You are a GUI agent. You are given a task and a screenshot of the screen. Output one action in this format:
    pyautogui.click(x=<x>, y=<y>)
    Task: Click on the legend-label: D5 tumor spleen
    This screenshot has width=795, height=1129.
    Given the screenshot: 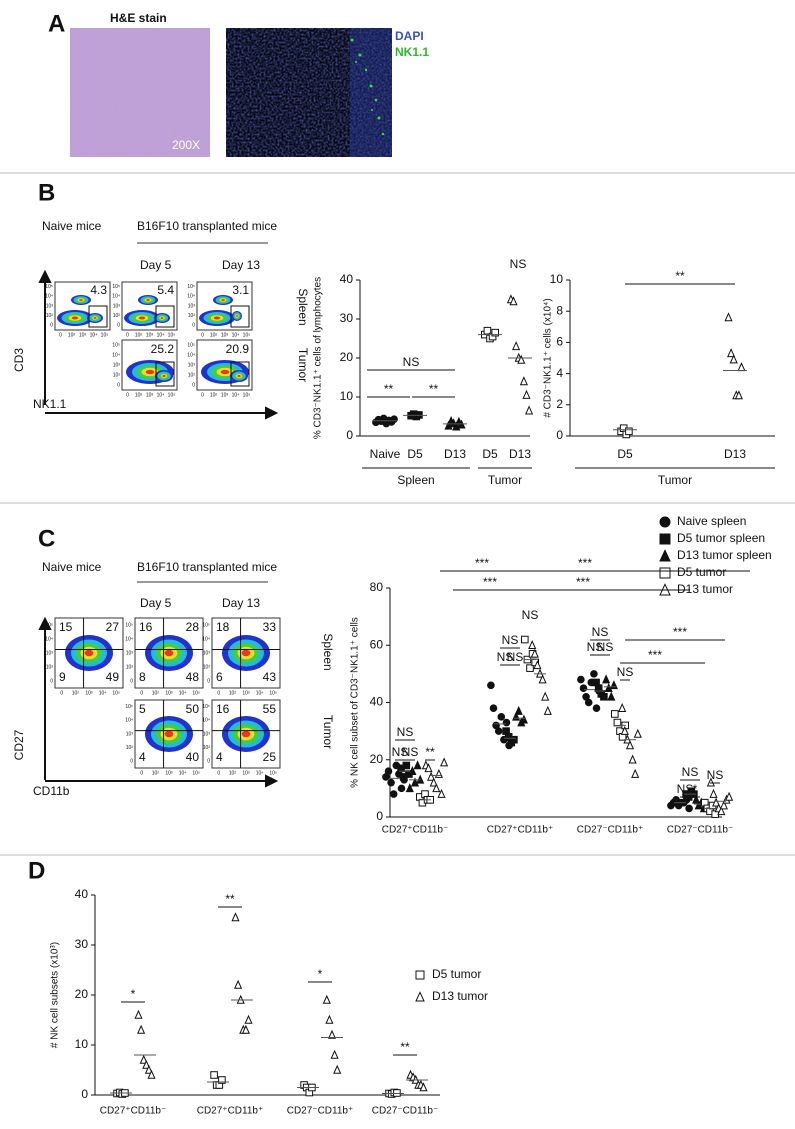 What is the action you would take?
    pyautogui.click(x=721, y=538)
    